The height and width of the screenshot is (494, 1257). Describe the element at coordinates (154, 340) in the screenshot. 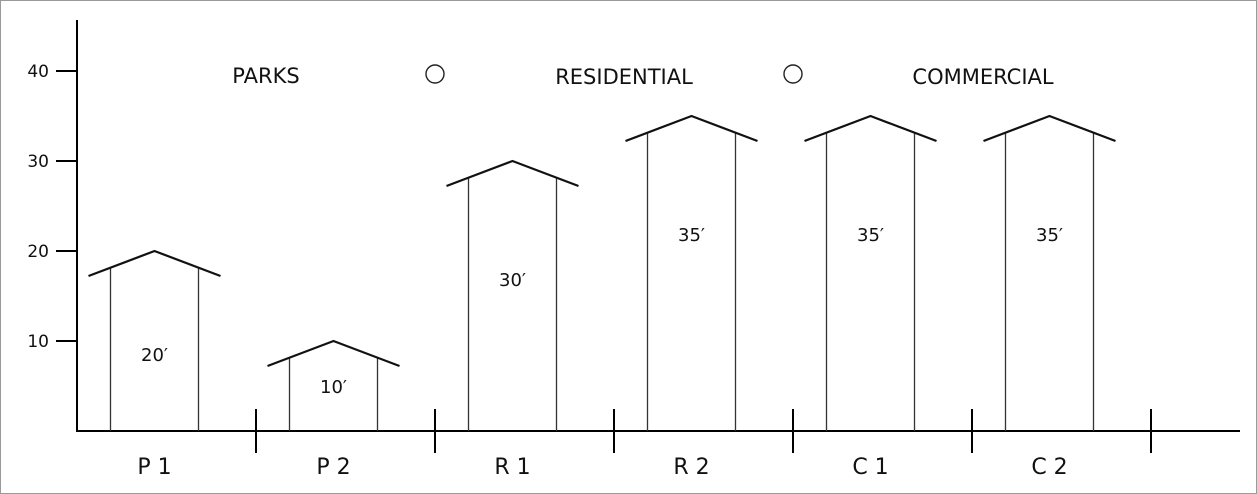

I see `house-bar: 20′` at that location.